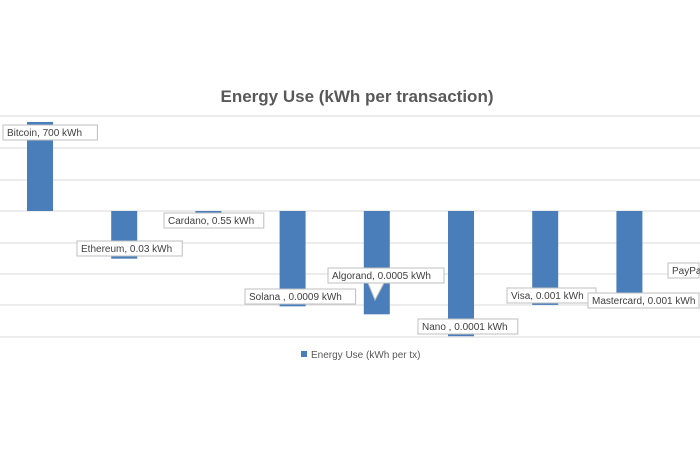  Describe the element at coordinates (44, 133) in the screenshot. I see `data-label-bitcoin: Bitcoin, 700 kWh` at that location.